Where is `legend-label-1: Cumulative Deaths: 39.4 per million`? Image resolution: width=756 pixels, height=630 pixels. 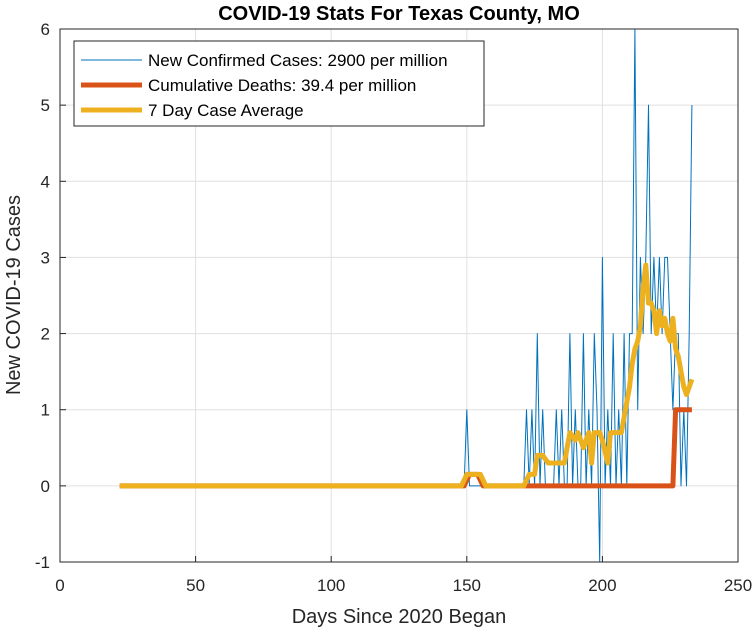
legend-label-1: Cumulative Deaths: 39.4 per million is located at coordinates (282, 85).